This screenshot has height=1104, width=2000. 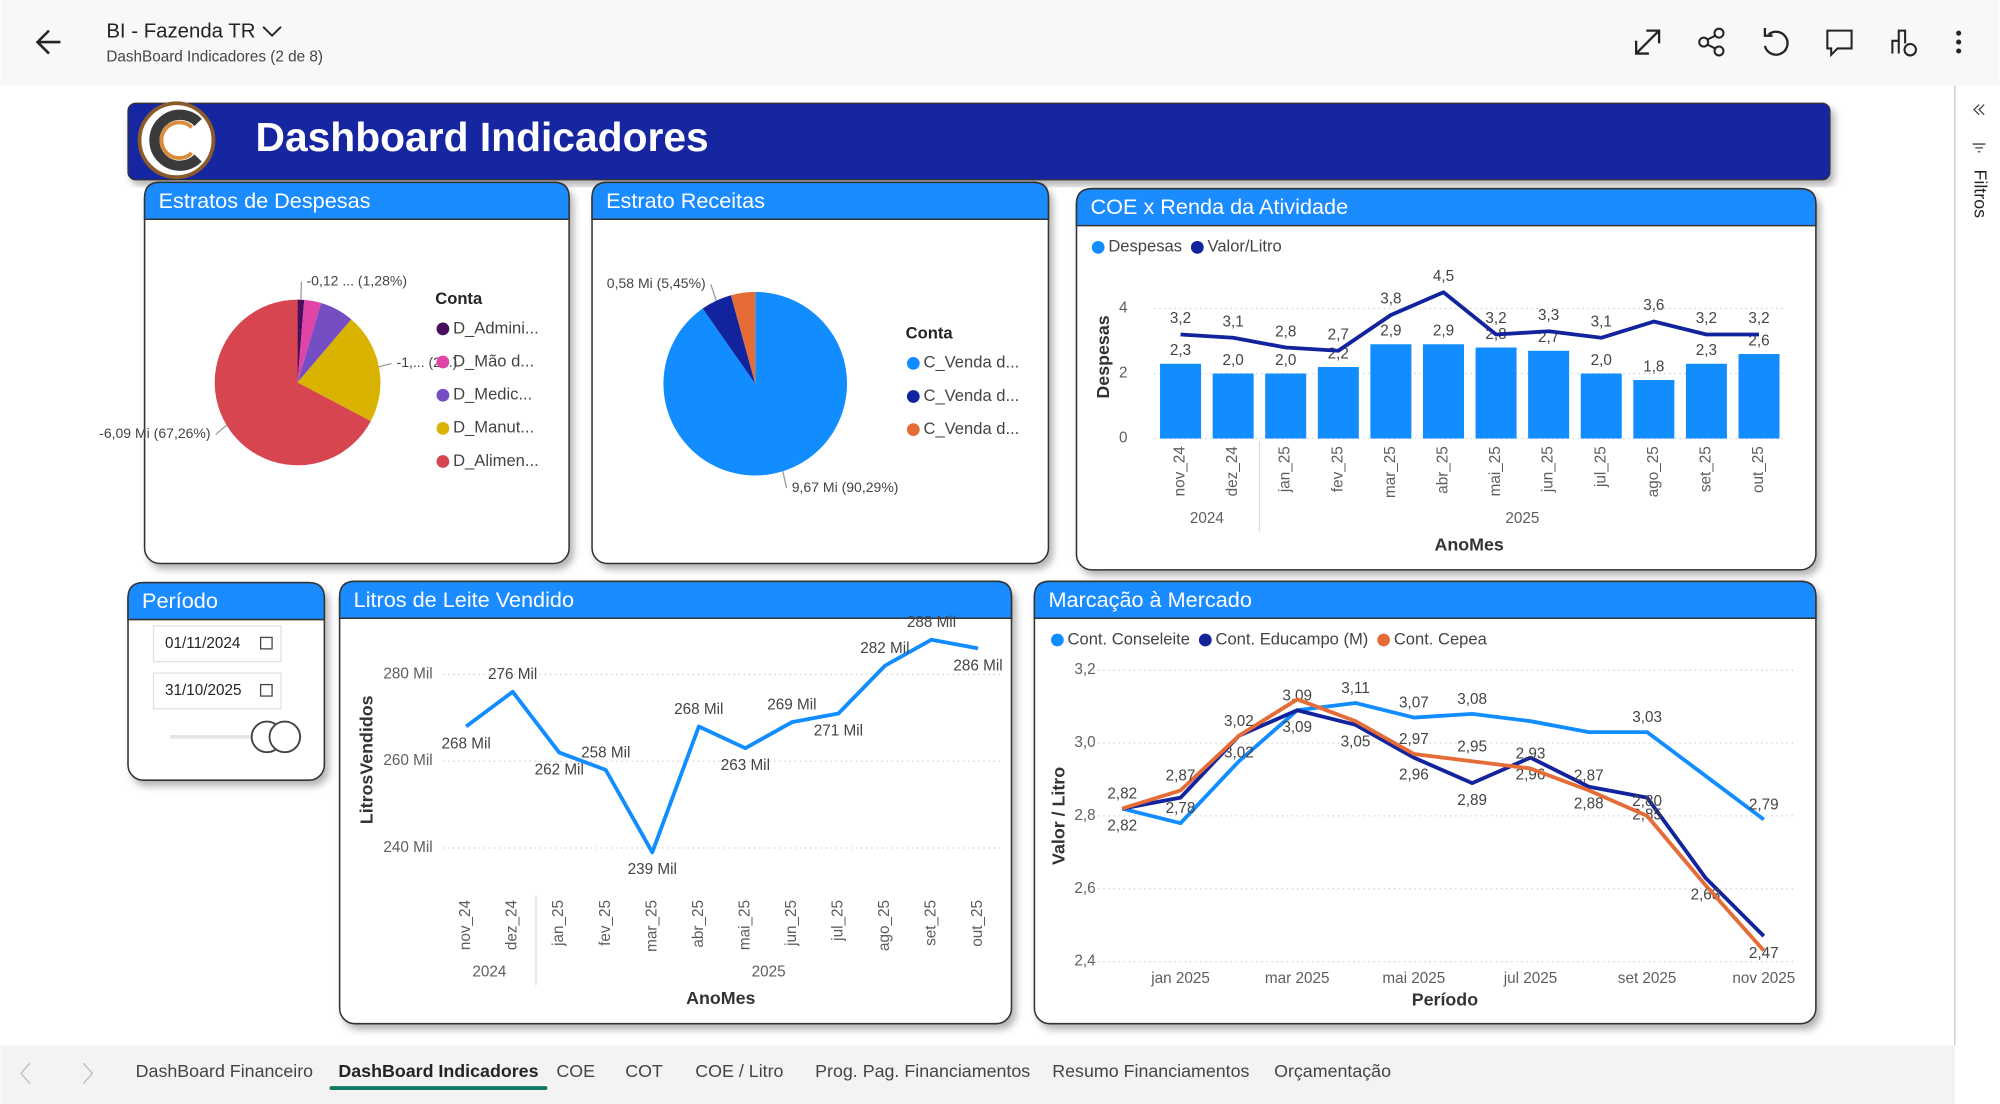 What do you see at coordinates (1332, 1071) in the screenshot?
I see `page-tab: Orçamentação` at bounding box center [1332, 1071].